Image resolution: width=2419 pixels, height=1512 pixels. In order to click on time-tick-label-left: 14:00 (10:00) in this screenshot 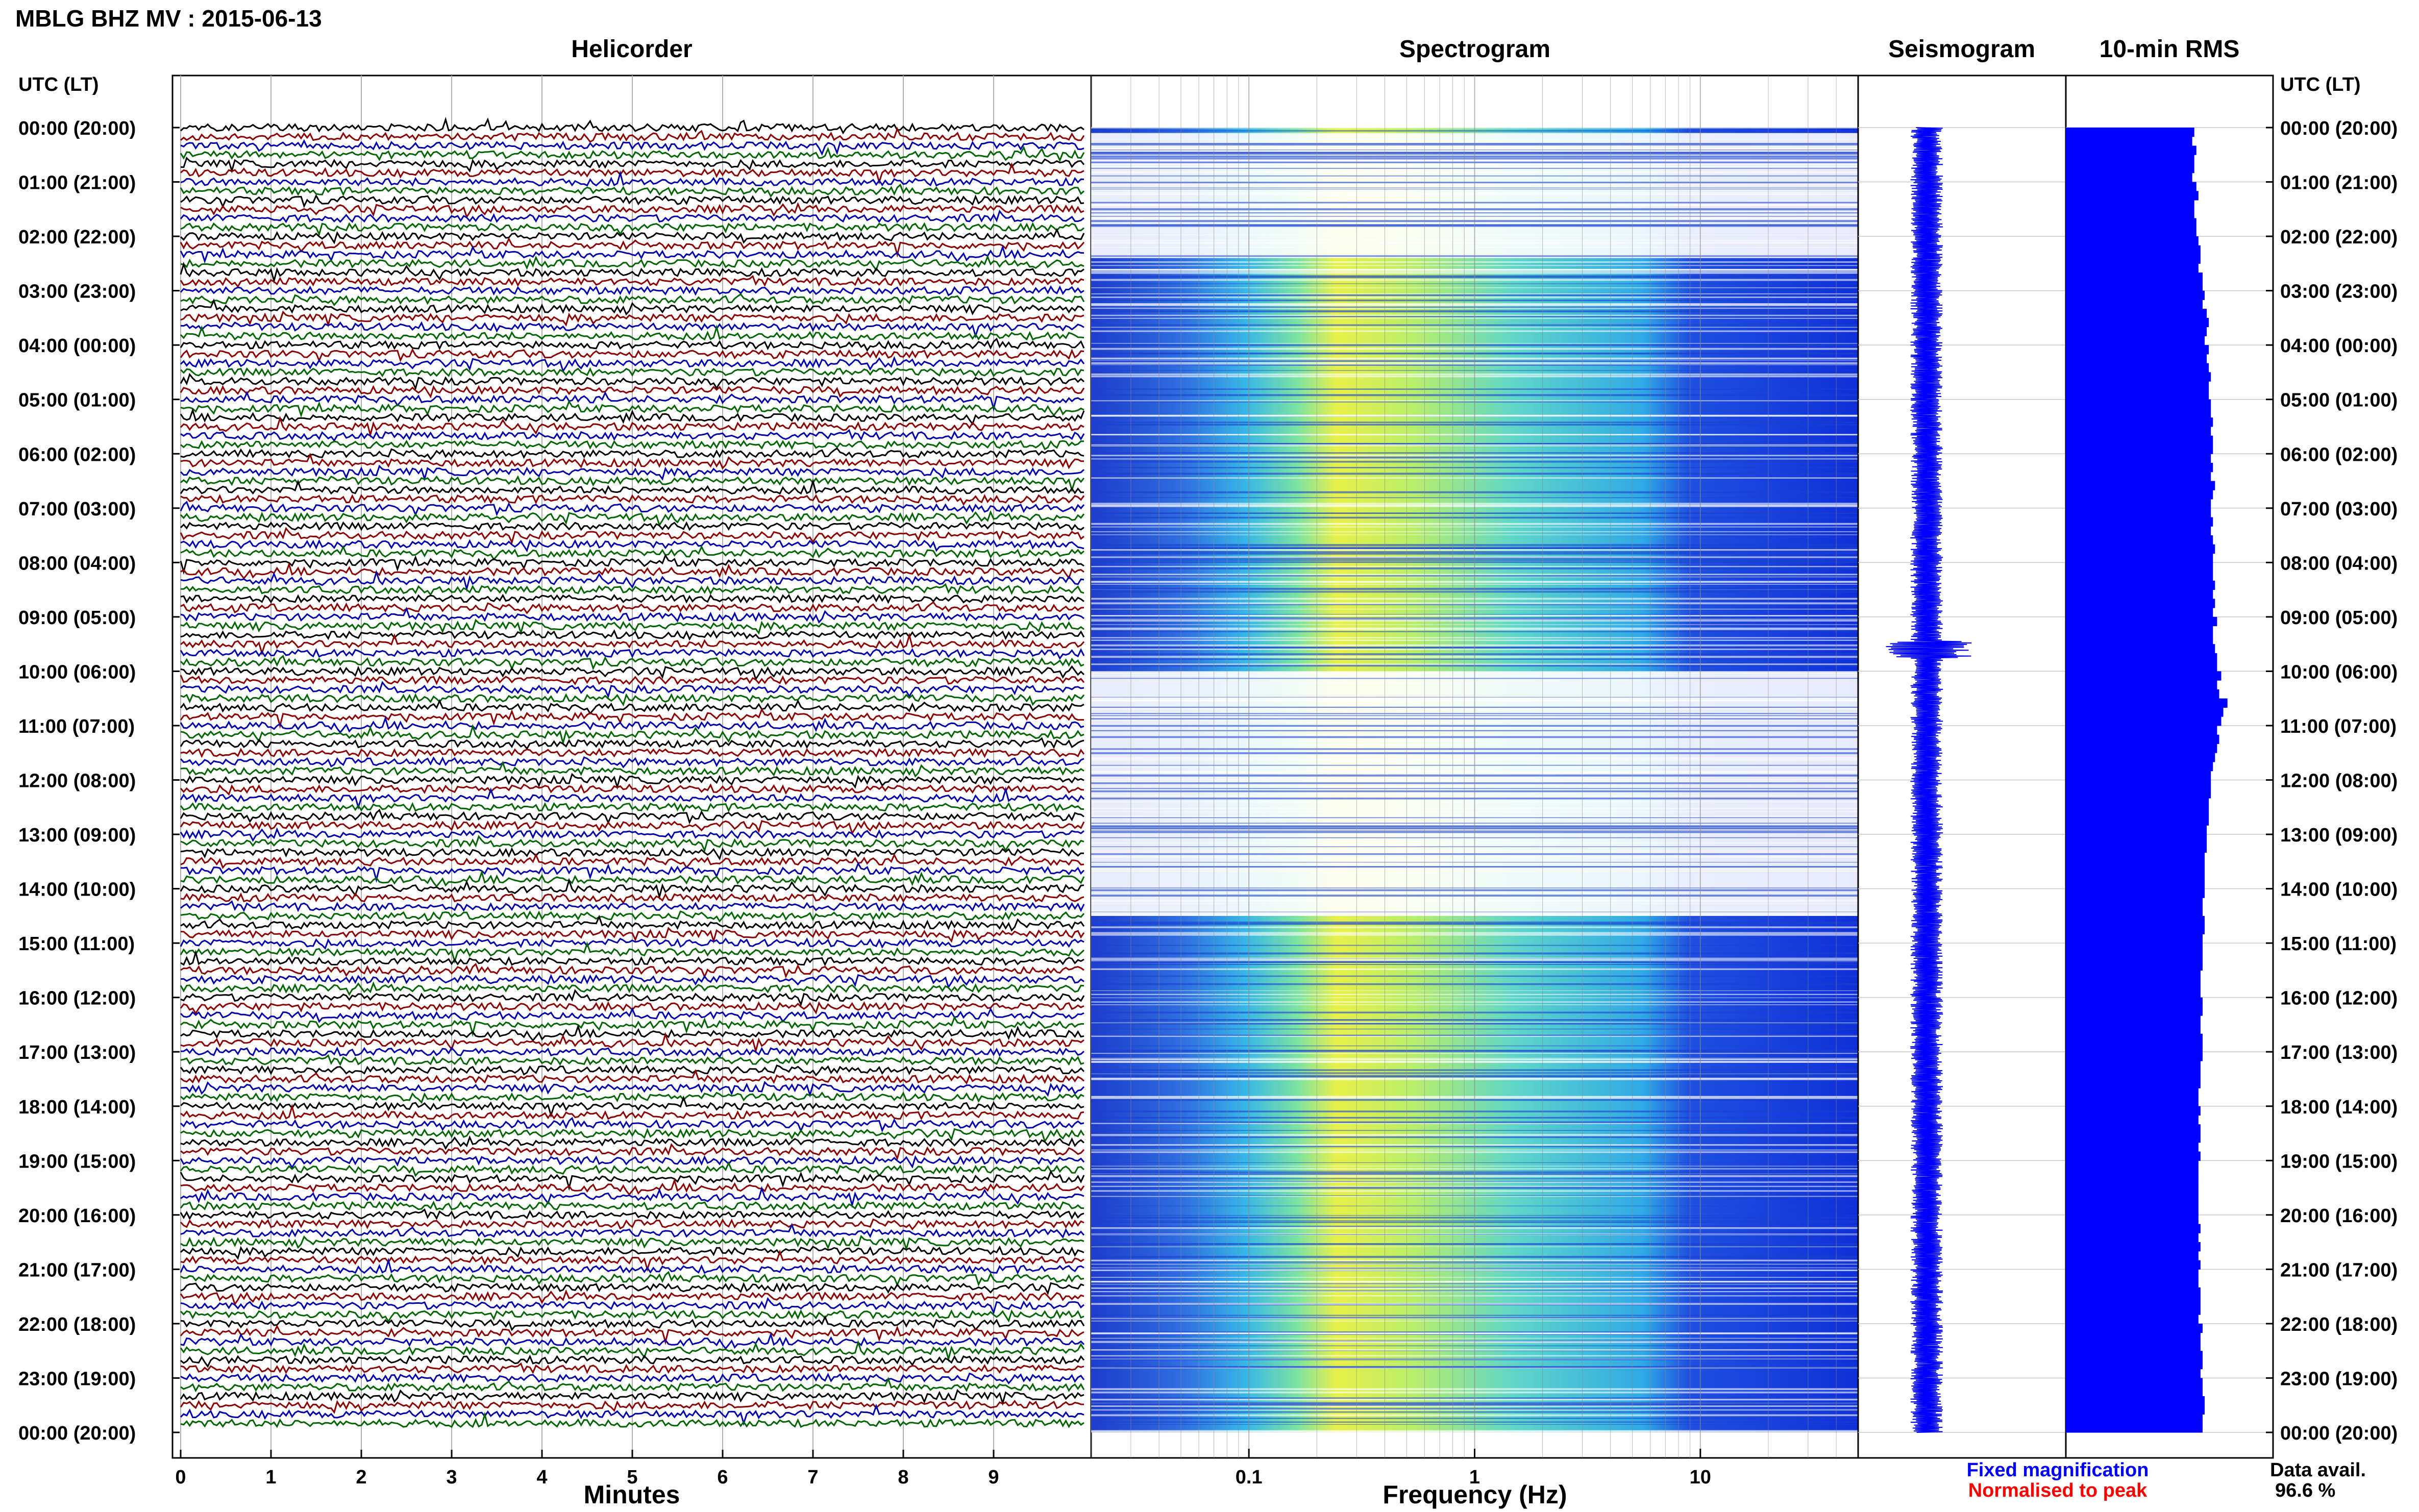, I will do `click(77, 890)`.